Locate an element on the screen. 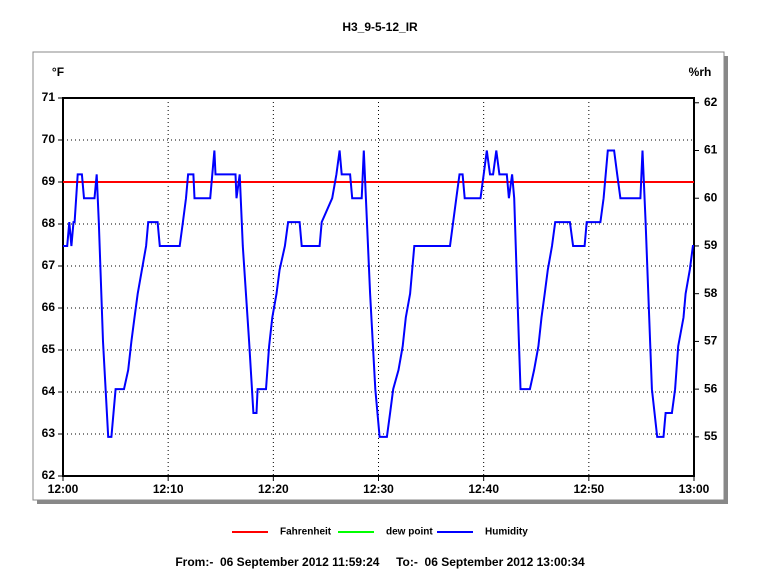 The width and height of the screenshot is (761, 588). y-tick-label: 66 is located at coordinates (49, 307).